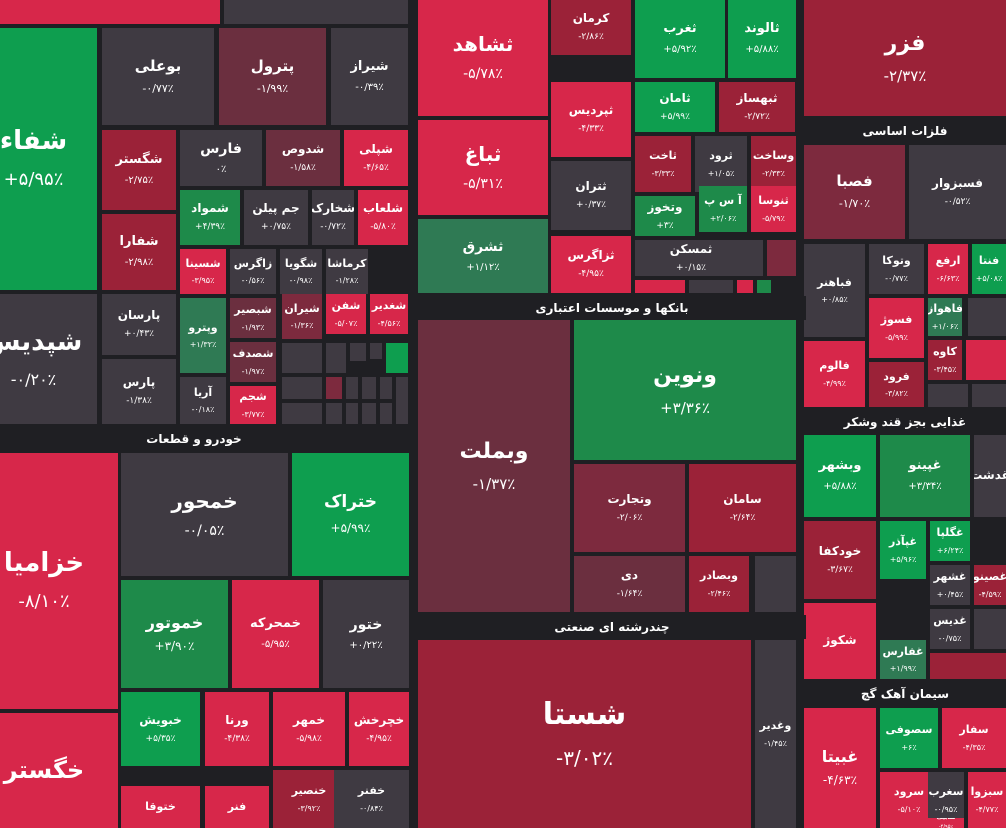  I want to click on stock-tile: شفن -۵/۰۷٪, so click(346, 314).